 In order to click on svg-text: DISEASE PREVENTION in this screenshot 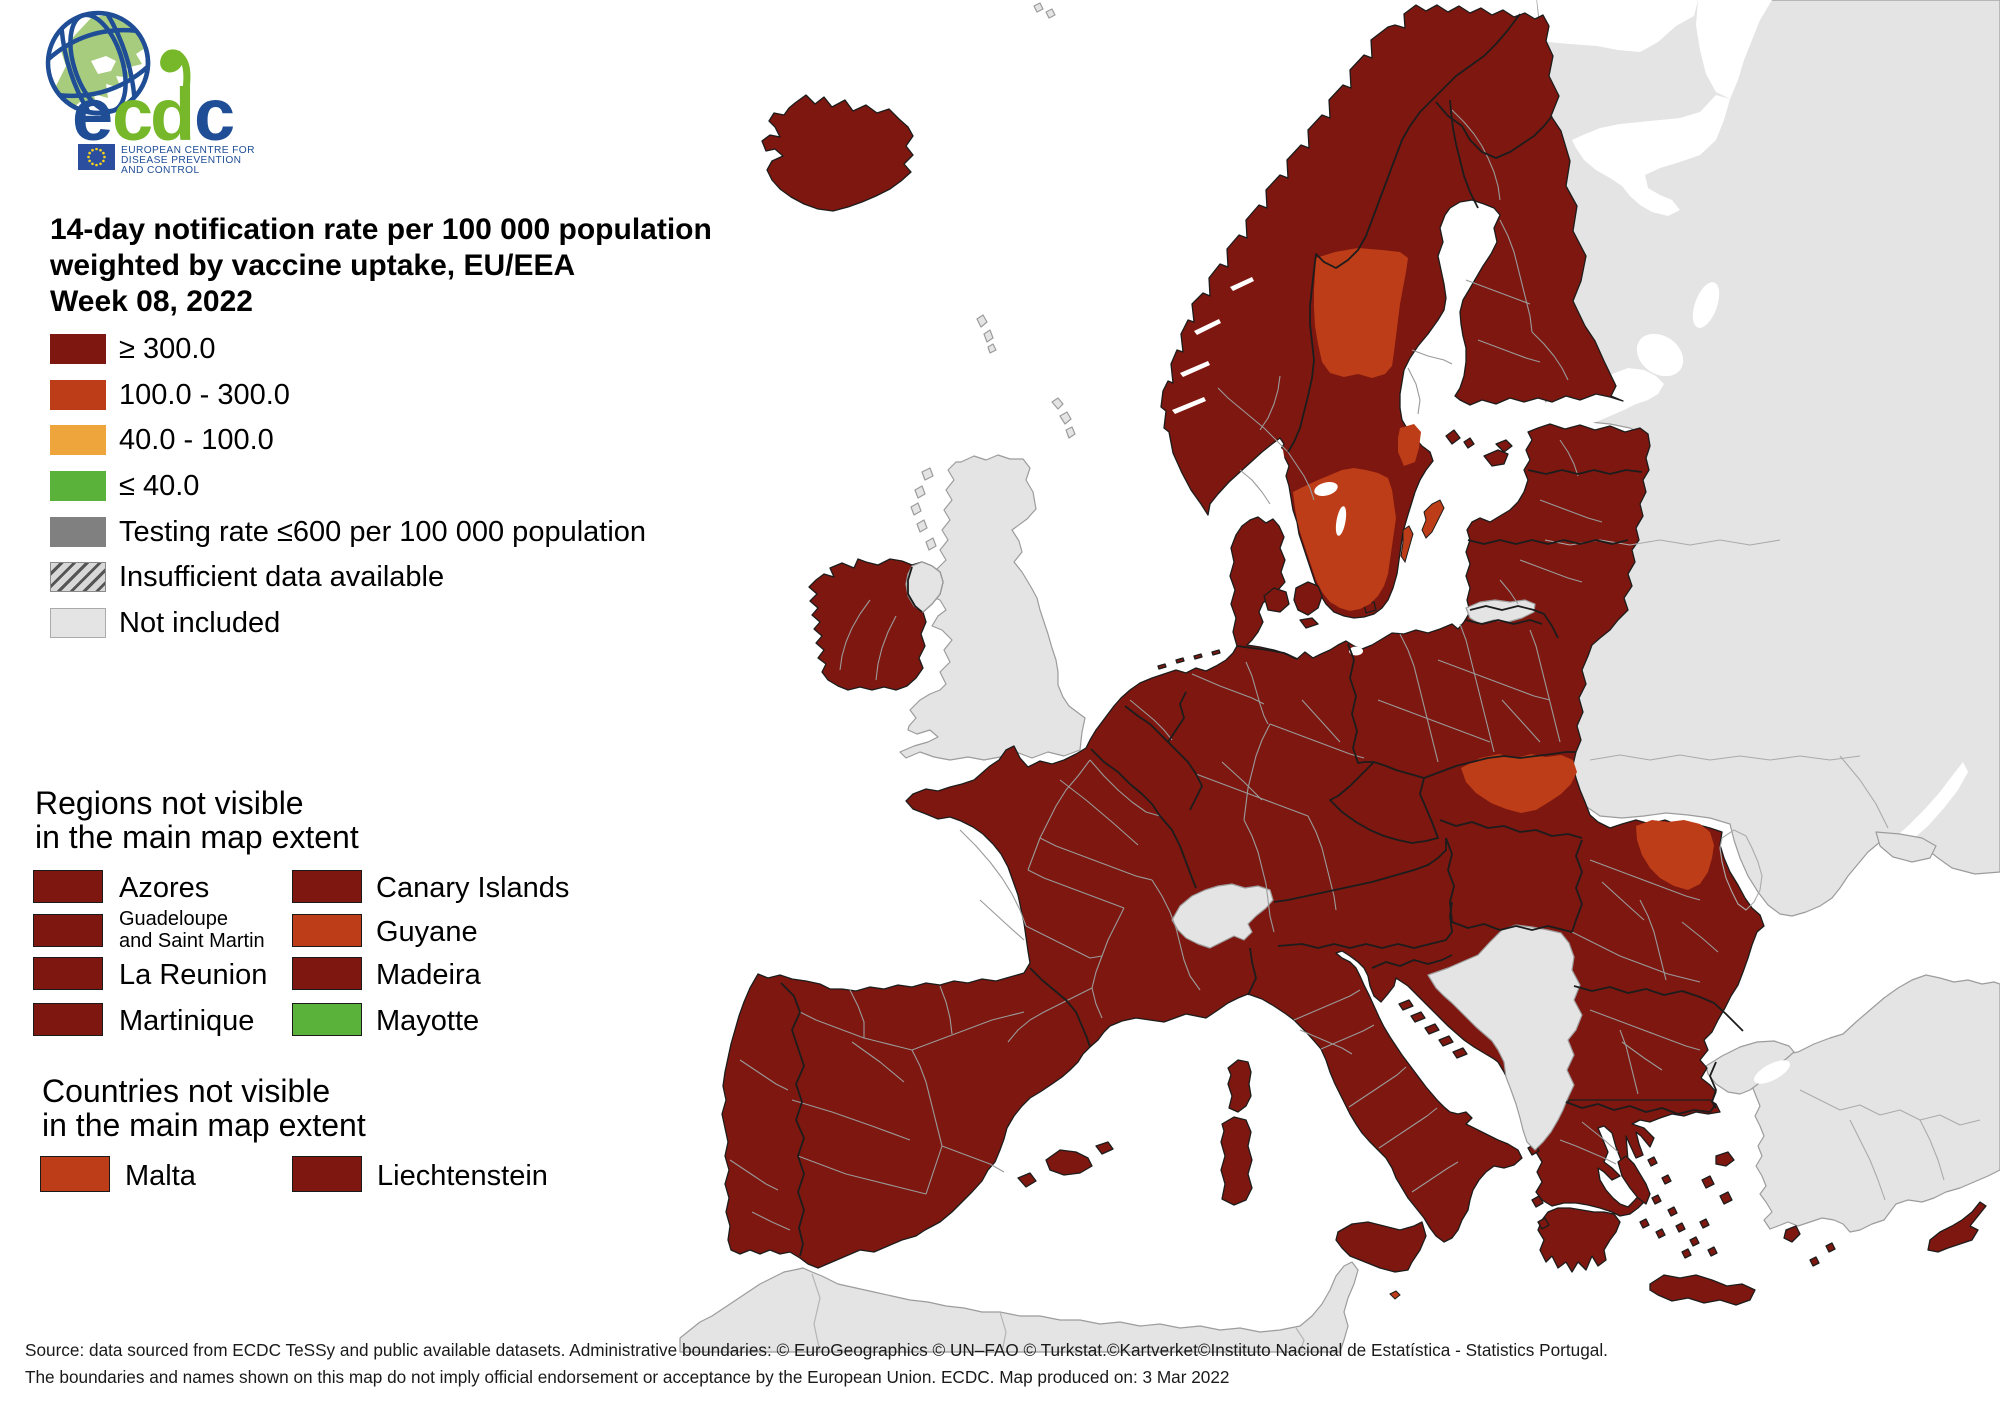, I will do `click(181, 160)`.